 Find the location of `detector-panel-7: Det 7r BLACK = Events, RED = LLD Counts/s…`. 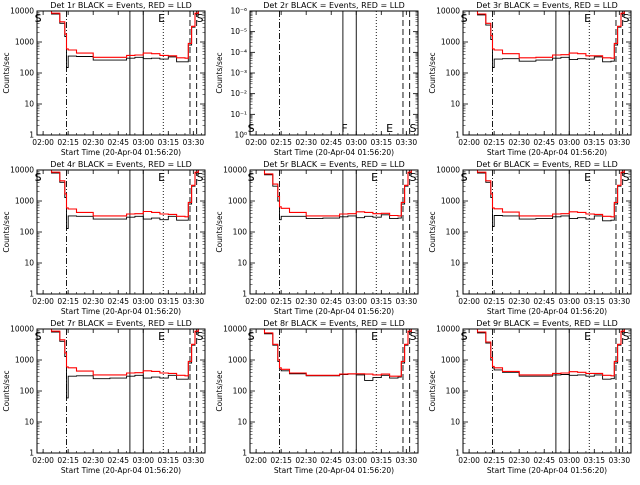

detector-panel-7: Det 7r BLACK = Events, RED = LLD Counts/s… is located at coordinates (104, 397).